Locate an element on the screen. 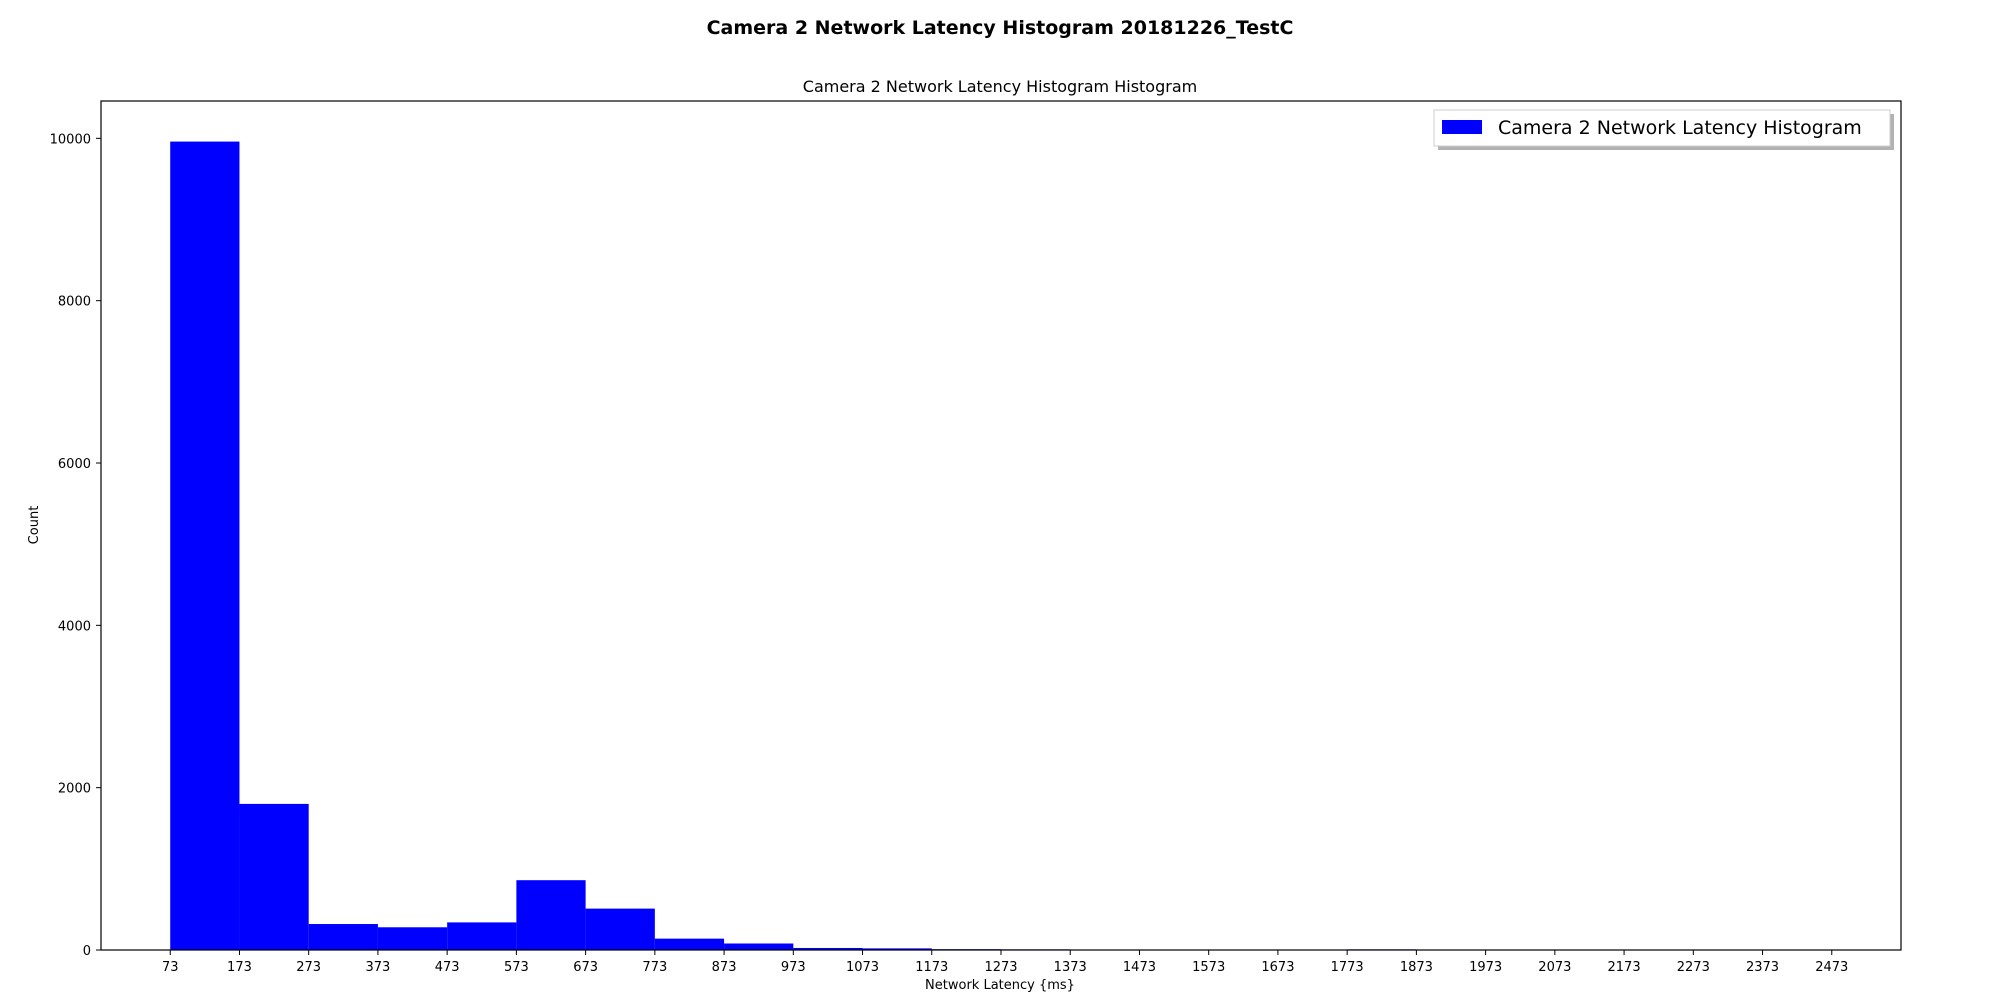 The height and width of the screenshot is (1000, 2000). x-tick-label: 1473 is located at coordinates (1139, 967).